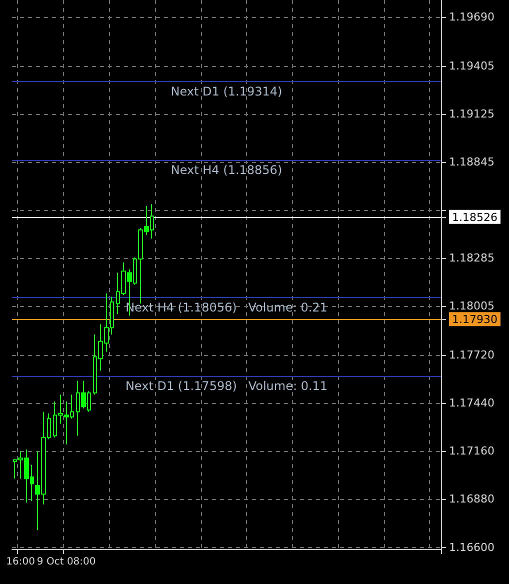  What do you see at coordinates (471, 17) in the screenshot?
I see `y-tick-label: 1.19690` at bounding box center [471, 17].